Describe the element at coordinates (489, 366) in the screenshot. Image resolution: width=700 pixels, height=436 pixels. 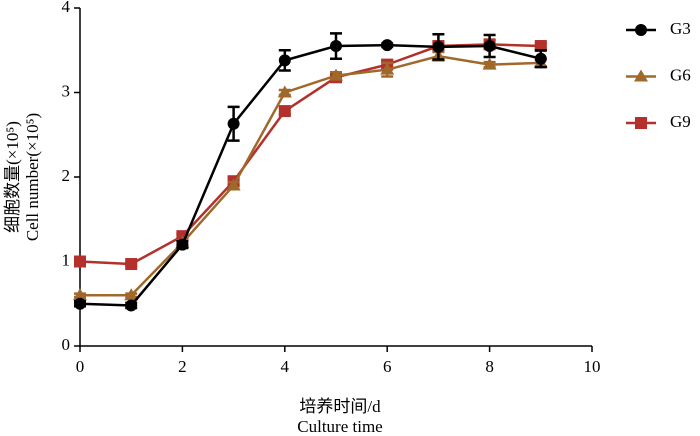
I see `x-tick-label: 8` at that location.